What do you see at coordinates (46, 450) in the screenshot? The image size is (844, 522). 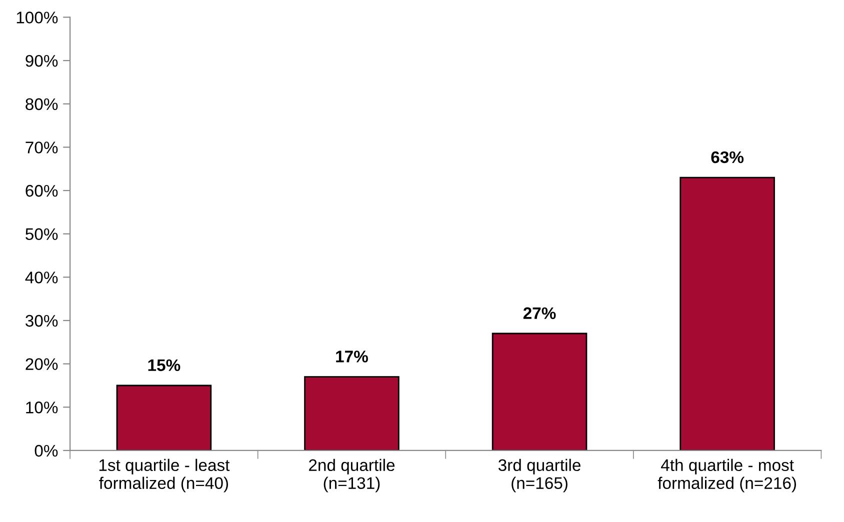 I see `y-tick-label: 0%` at bounding box center [46, 450].